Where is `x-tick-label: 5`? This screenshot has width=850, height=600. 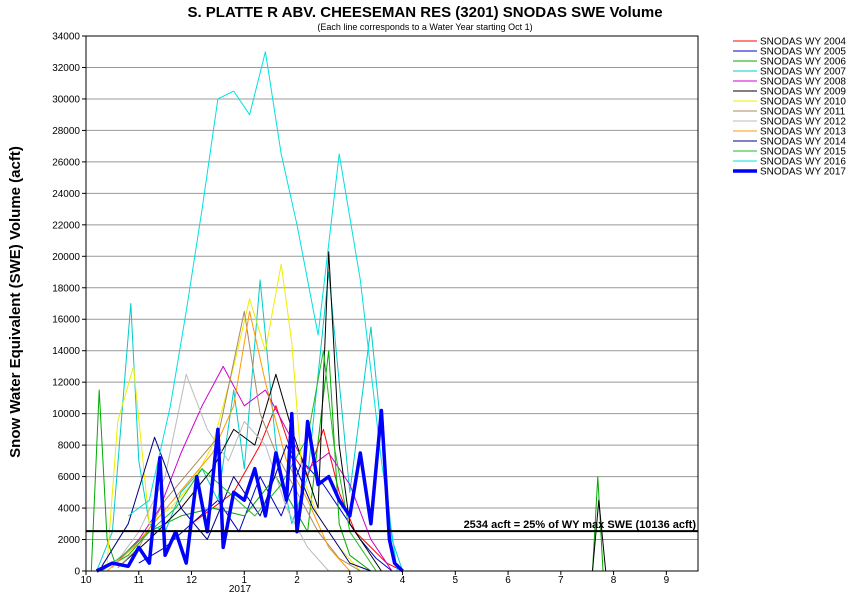 x-tick-label: 5 is located at coordinates (456, 580).